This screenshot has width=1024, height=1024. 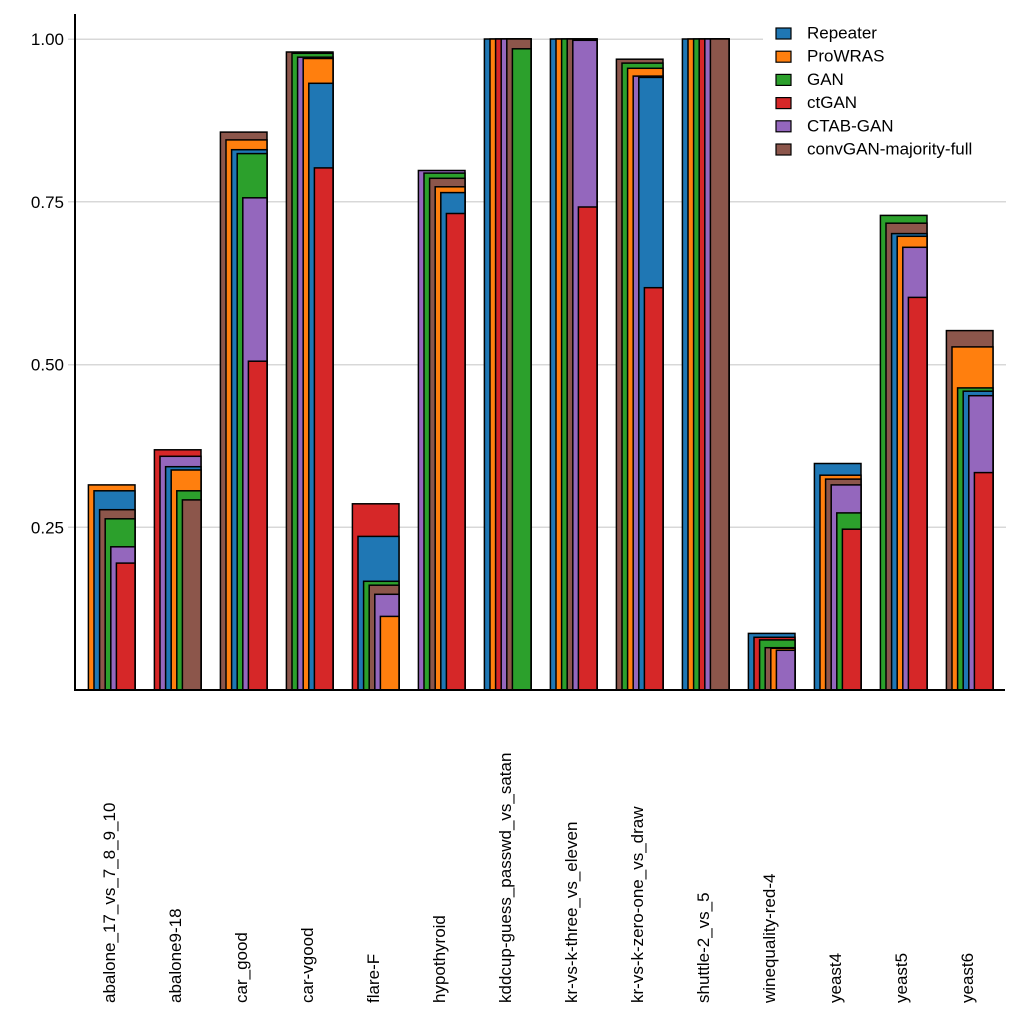 What do you see at coordinates (832, 102) in the screenshot?
I see `legend-label: ctGAN` at bounding box center [832, 102].